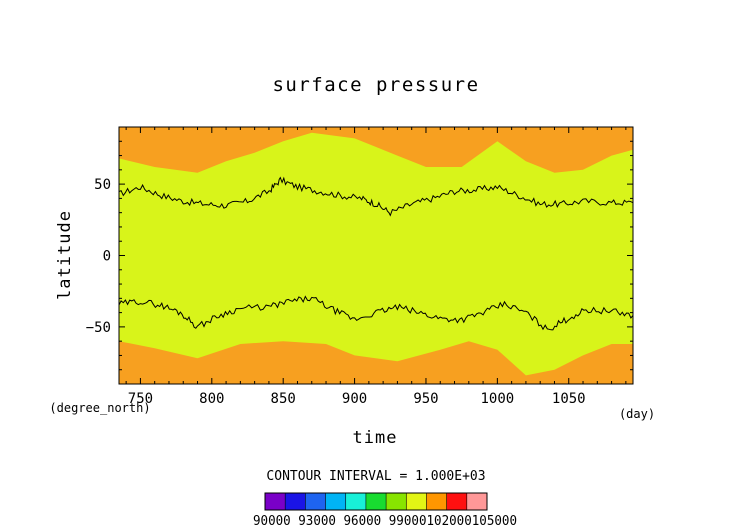  Describe the element at coordinates (65, 255) in the screenshot. I see `y-axis-label: latitude` at that location.